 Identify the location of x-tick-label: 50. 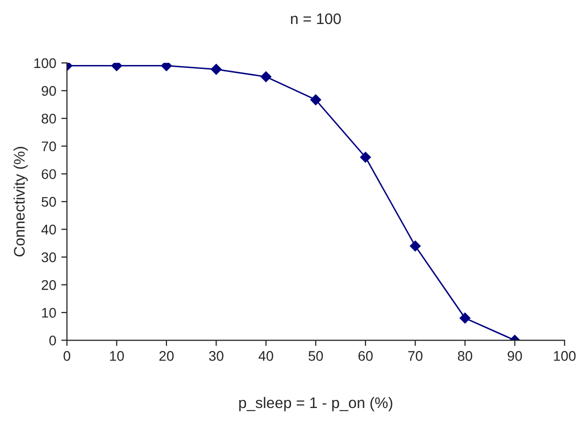
(315, 356).